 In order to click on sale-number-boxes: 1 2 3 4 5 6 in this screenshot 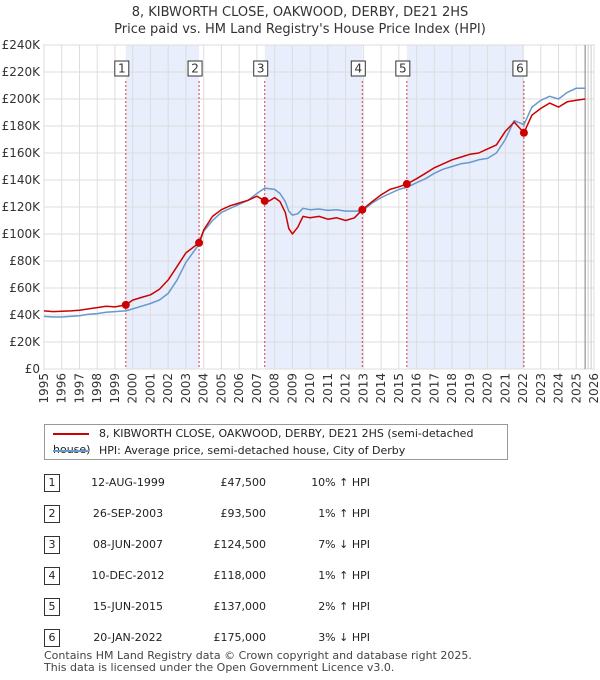, I will do `click(321, 68)`.